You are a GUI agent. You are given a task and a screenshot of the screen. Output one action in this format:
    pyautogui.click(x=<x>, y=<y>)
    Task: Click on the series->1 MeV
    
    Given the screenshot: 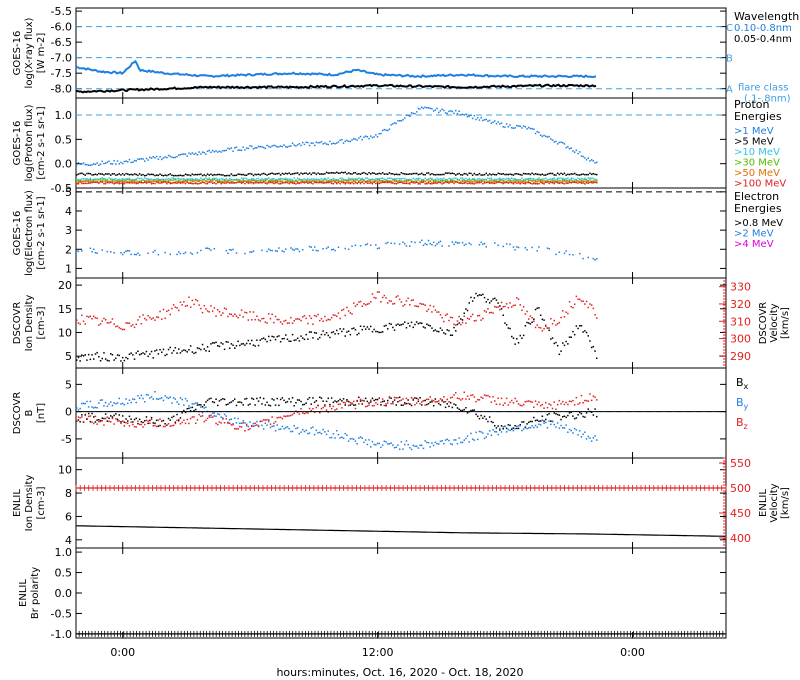 What is the action you would take?
    pyautogui.click(x=337, y=136)
    